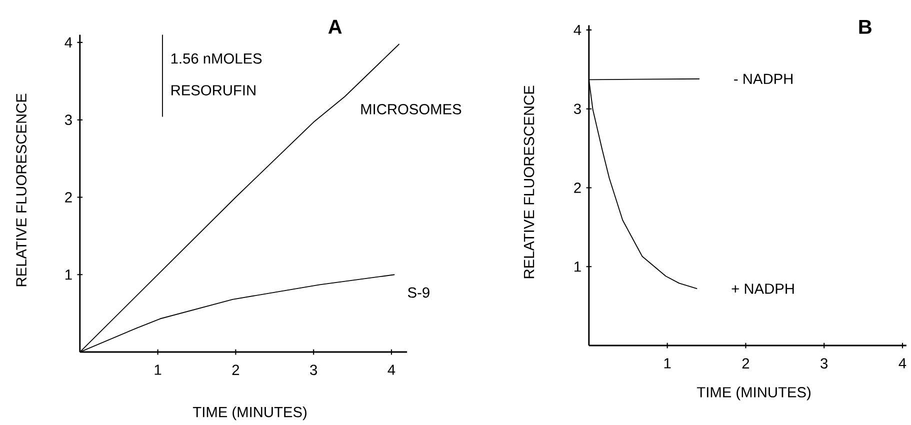 This screenshot has height=425, width=911. What do you see at coordinates (214, 90) in the screenshot?
I see `annotation: RESORUFIN` at bounding box center [214, 90].